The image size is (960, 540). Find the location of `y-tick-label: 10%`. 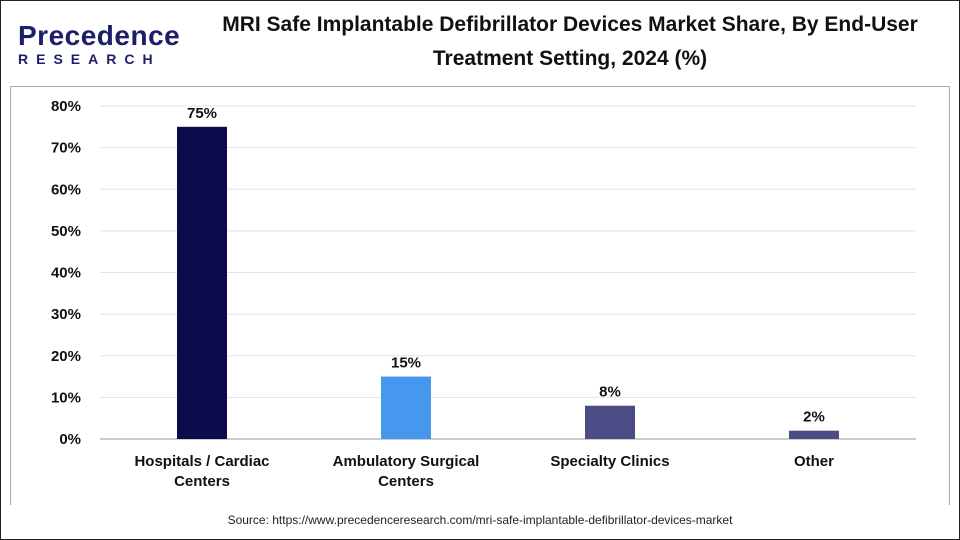

y-tick-label: 10% is located at coordinates (66, 397).